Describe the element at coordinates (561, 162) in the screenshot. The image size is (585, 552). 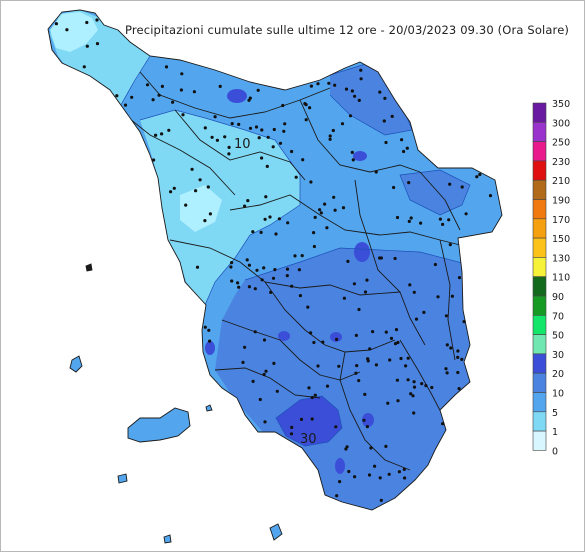
I see `legend-label: 230` at that location.